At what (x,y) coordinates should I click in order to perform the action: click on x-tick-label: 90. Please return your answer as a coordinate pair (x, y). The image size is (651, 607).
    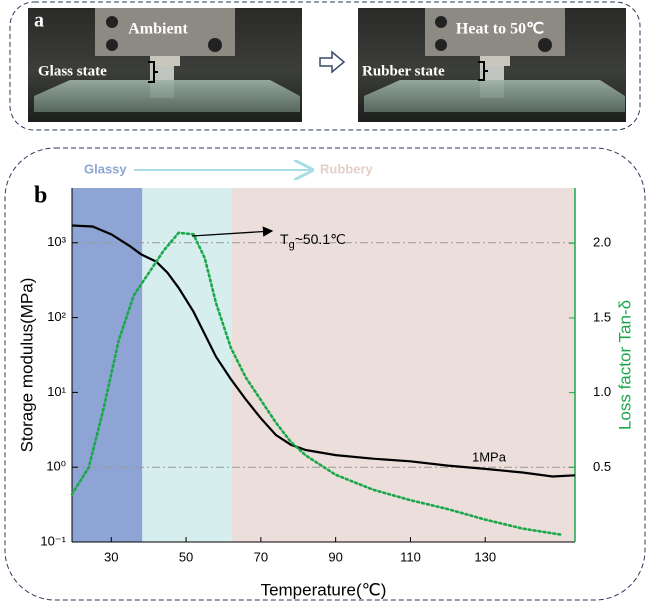
    Looking at the image, I should click on (335, 556).